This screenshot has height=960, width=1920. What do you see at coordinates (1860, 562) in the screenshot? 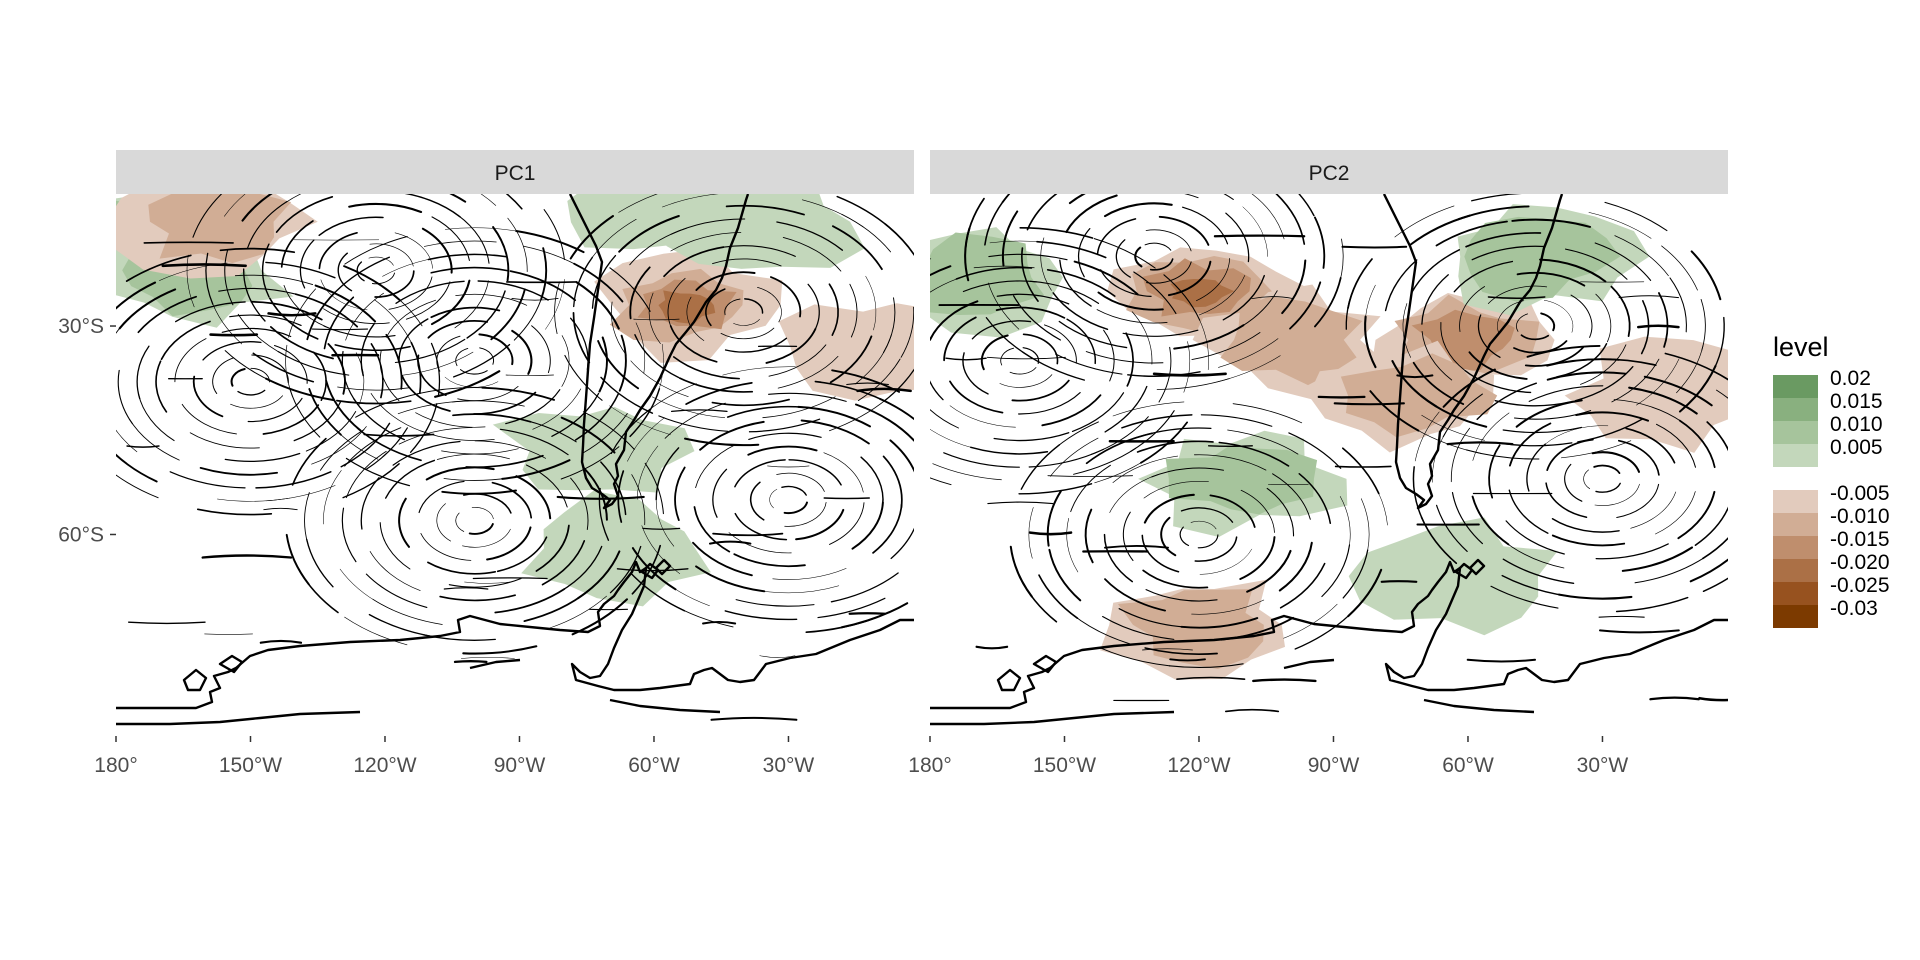
I see `legend-label-neg-3: -0.020` at bounding box center [1860, 562].